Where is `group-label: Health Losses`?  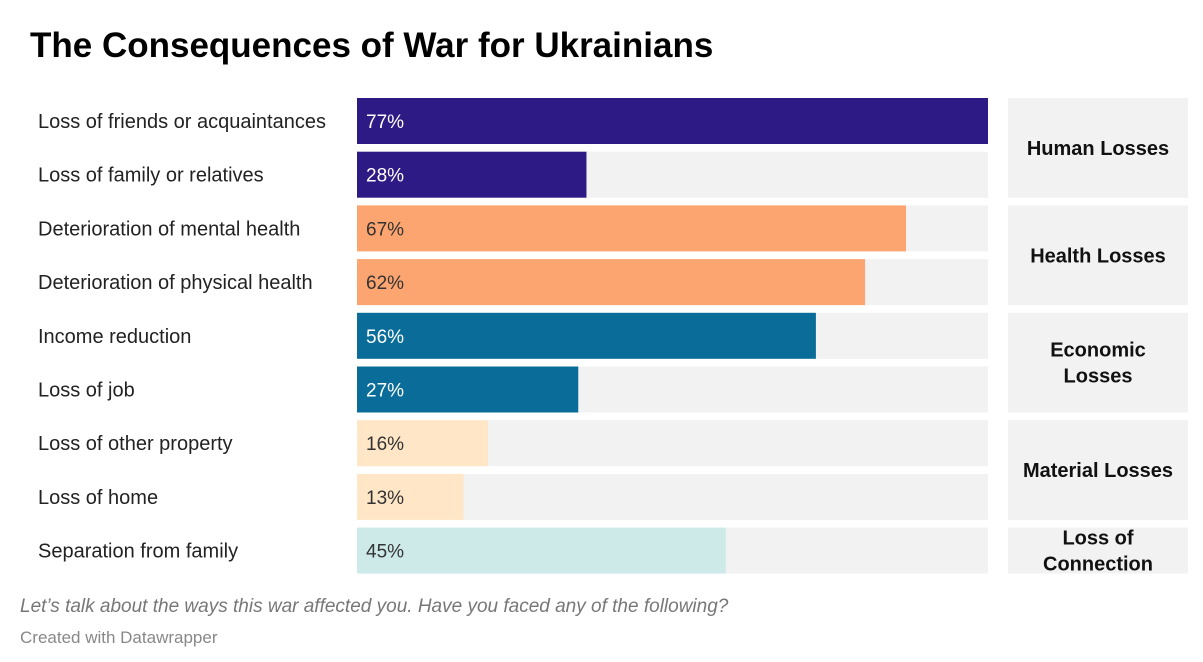 group-label: Health Losses is located at coordinates (1098, 256).